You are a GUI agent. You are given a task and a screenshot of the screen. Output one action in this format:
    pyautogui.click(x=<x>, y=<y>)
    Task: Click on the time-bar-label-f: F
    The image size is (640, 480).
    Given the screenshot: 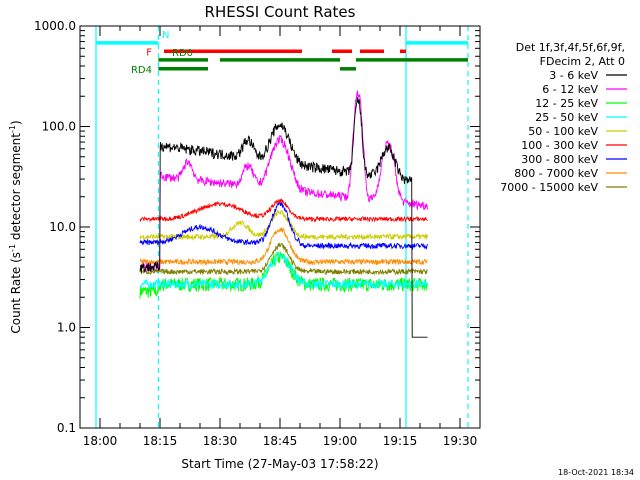 What is the action you would take?
    pyautogui.click(x=149, y=52)
    